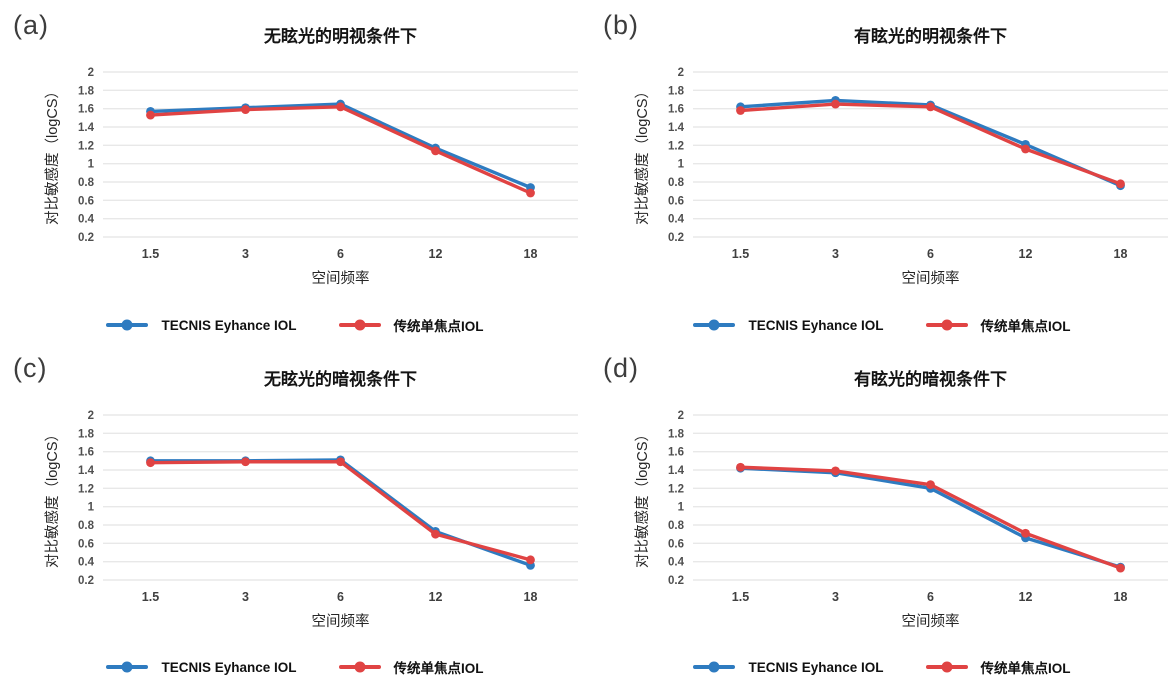 The width and height of the screenshot is (1174, 685). I want to click on panel-label-b: (b), so click(621, 25).